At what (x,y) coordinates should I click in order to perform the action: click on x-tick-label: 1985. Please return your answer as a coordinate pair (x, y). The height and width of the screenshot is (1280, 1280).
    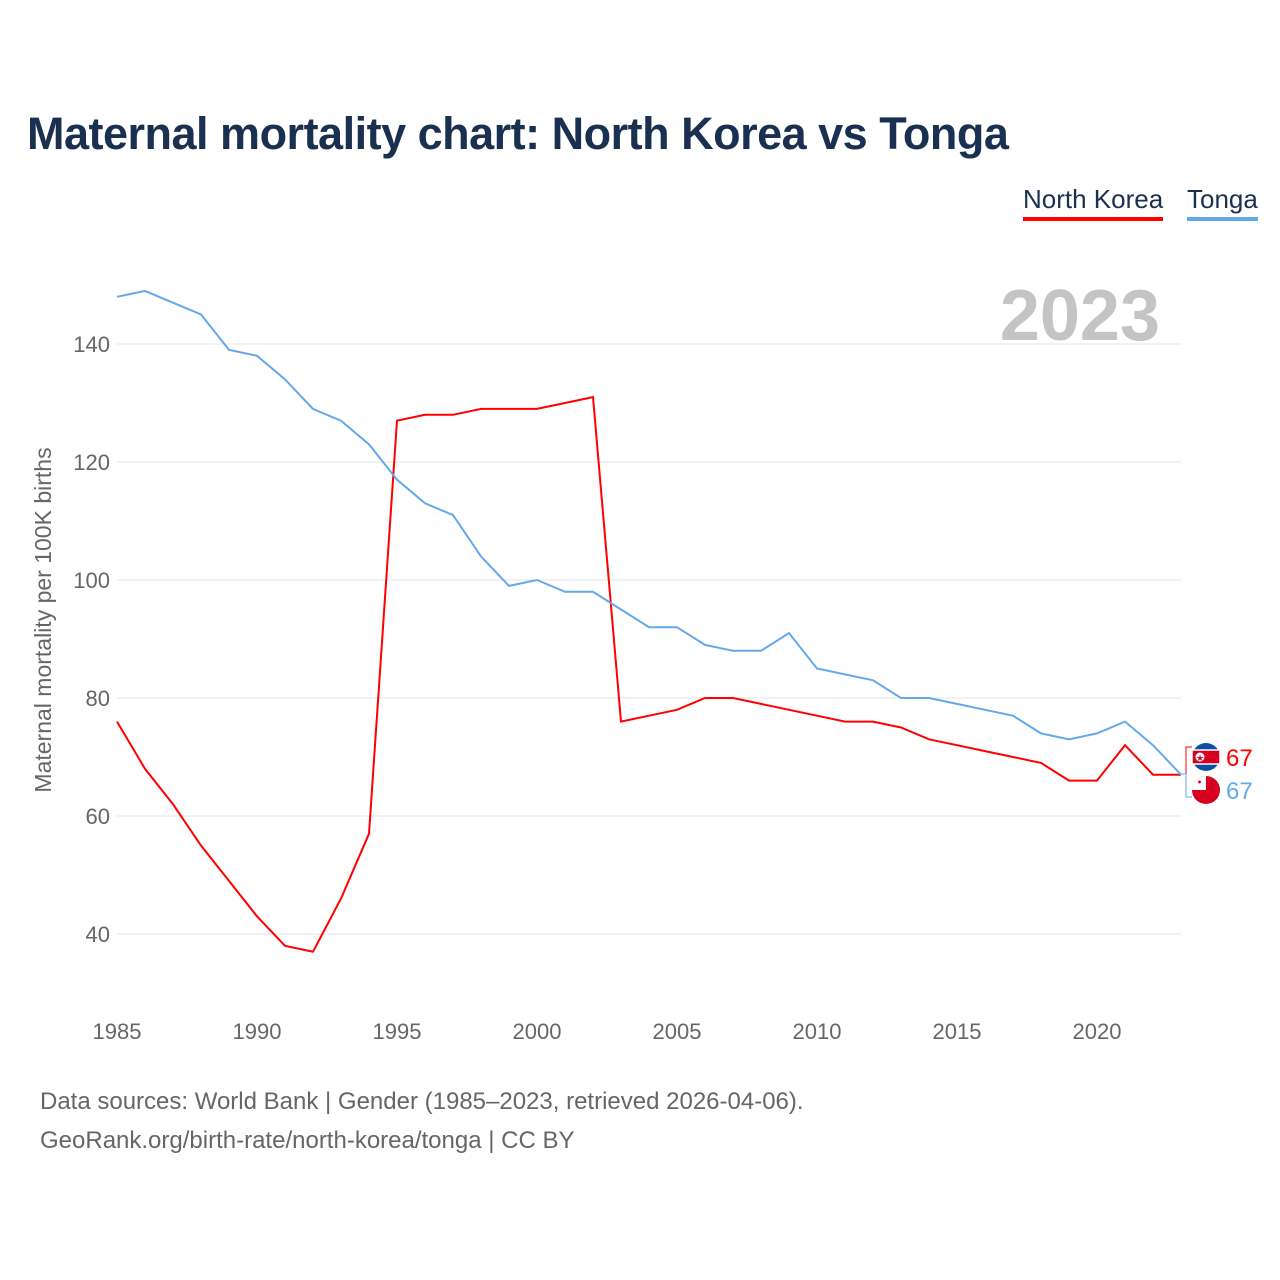
    Looking at the image, I should click on (117, 1031).